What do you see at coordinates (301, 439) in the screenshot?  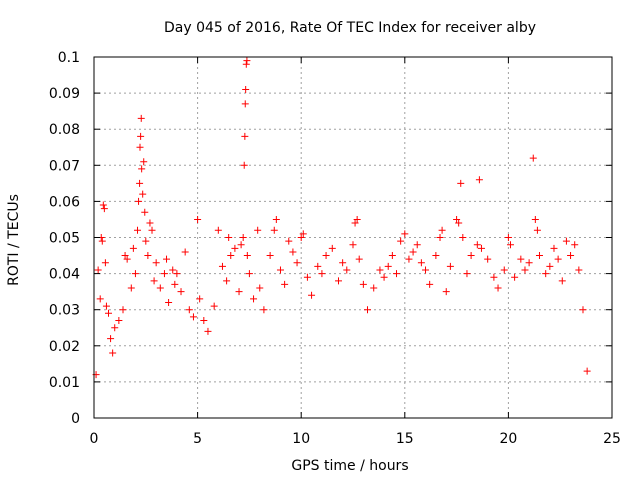 I see `x-tick-label: 10` at bounding box center [301, 439].